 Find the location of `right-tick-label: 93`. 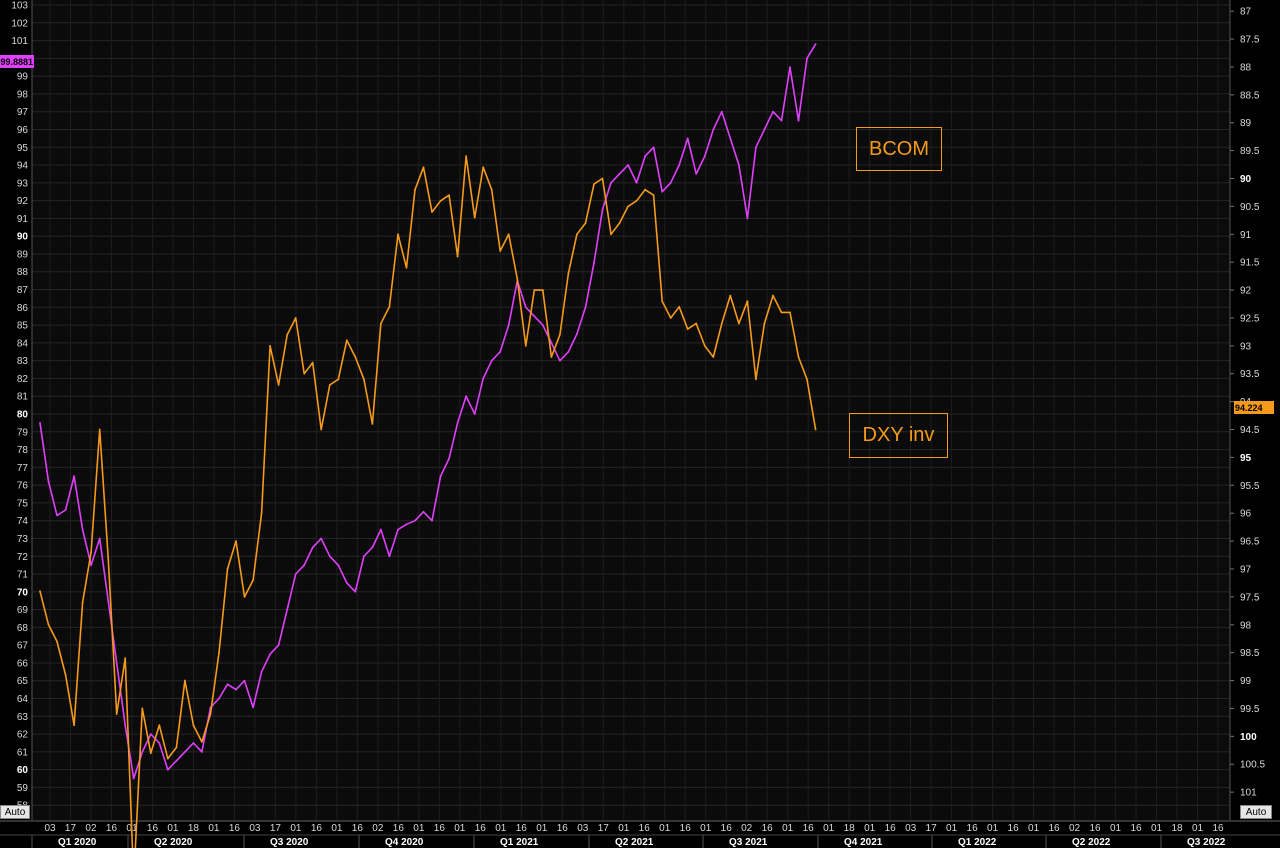

right-tick-label: 93 is located at coordinates (1246, 346).